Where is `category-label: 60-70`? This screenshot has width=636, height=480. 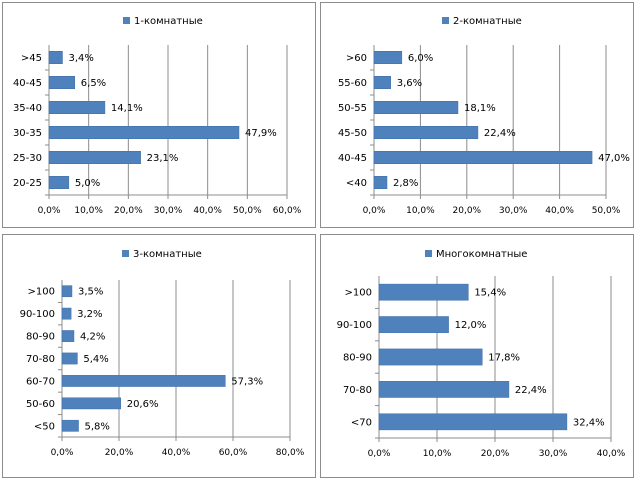 category-label: 60-70 is located at coordinates (40, 381).